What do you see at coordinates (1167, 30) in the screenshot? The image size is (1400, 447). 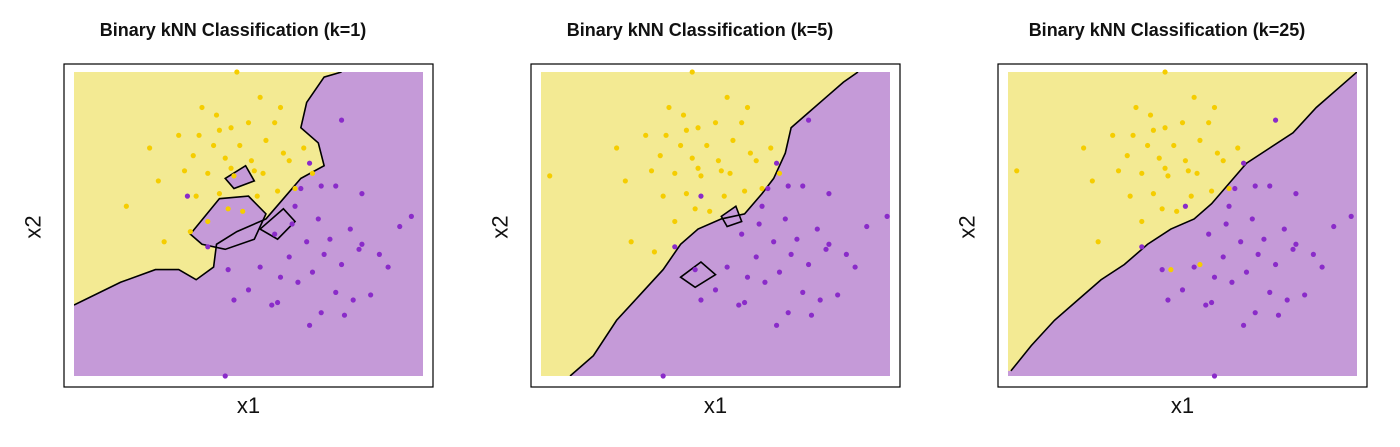 I see `chart-title: Binary kNN Classification (k=25)` at bounding box center [1167, 30].